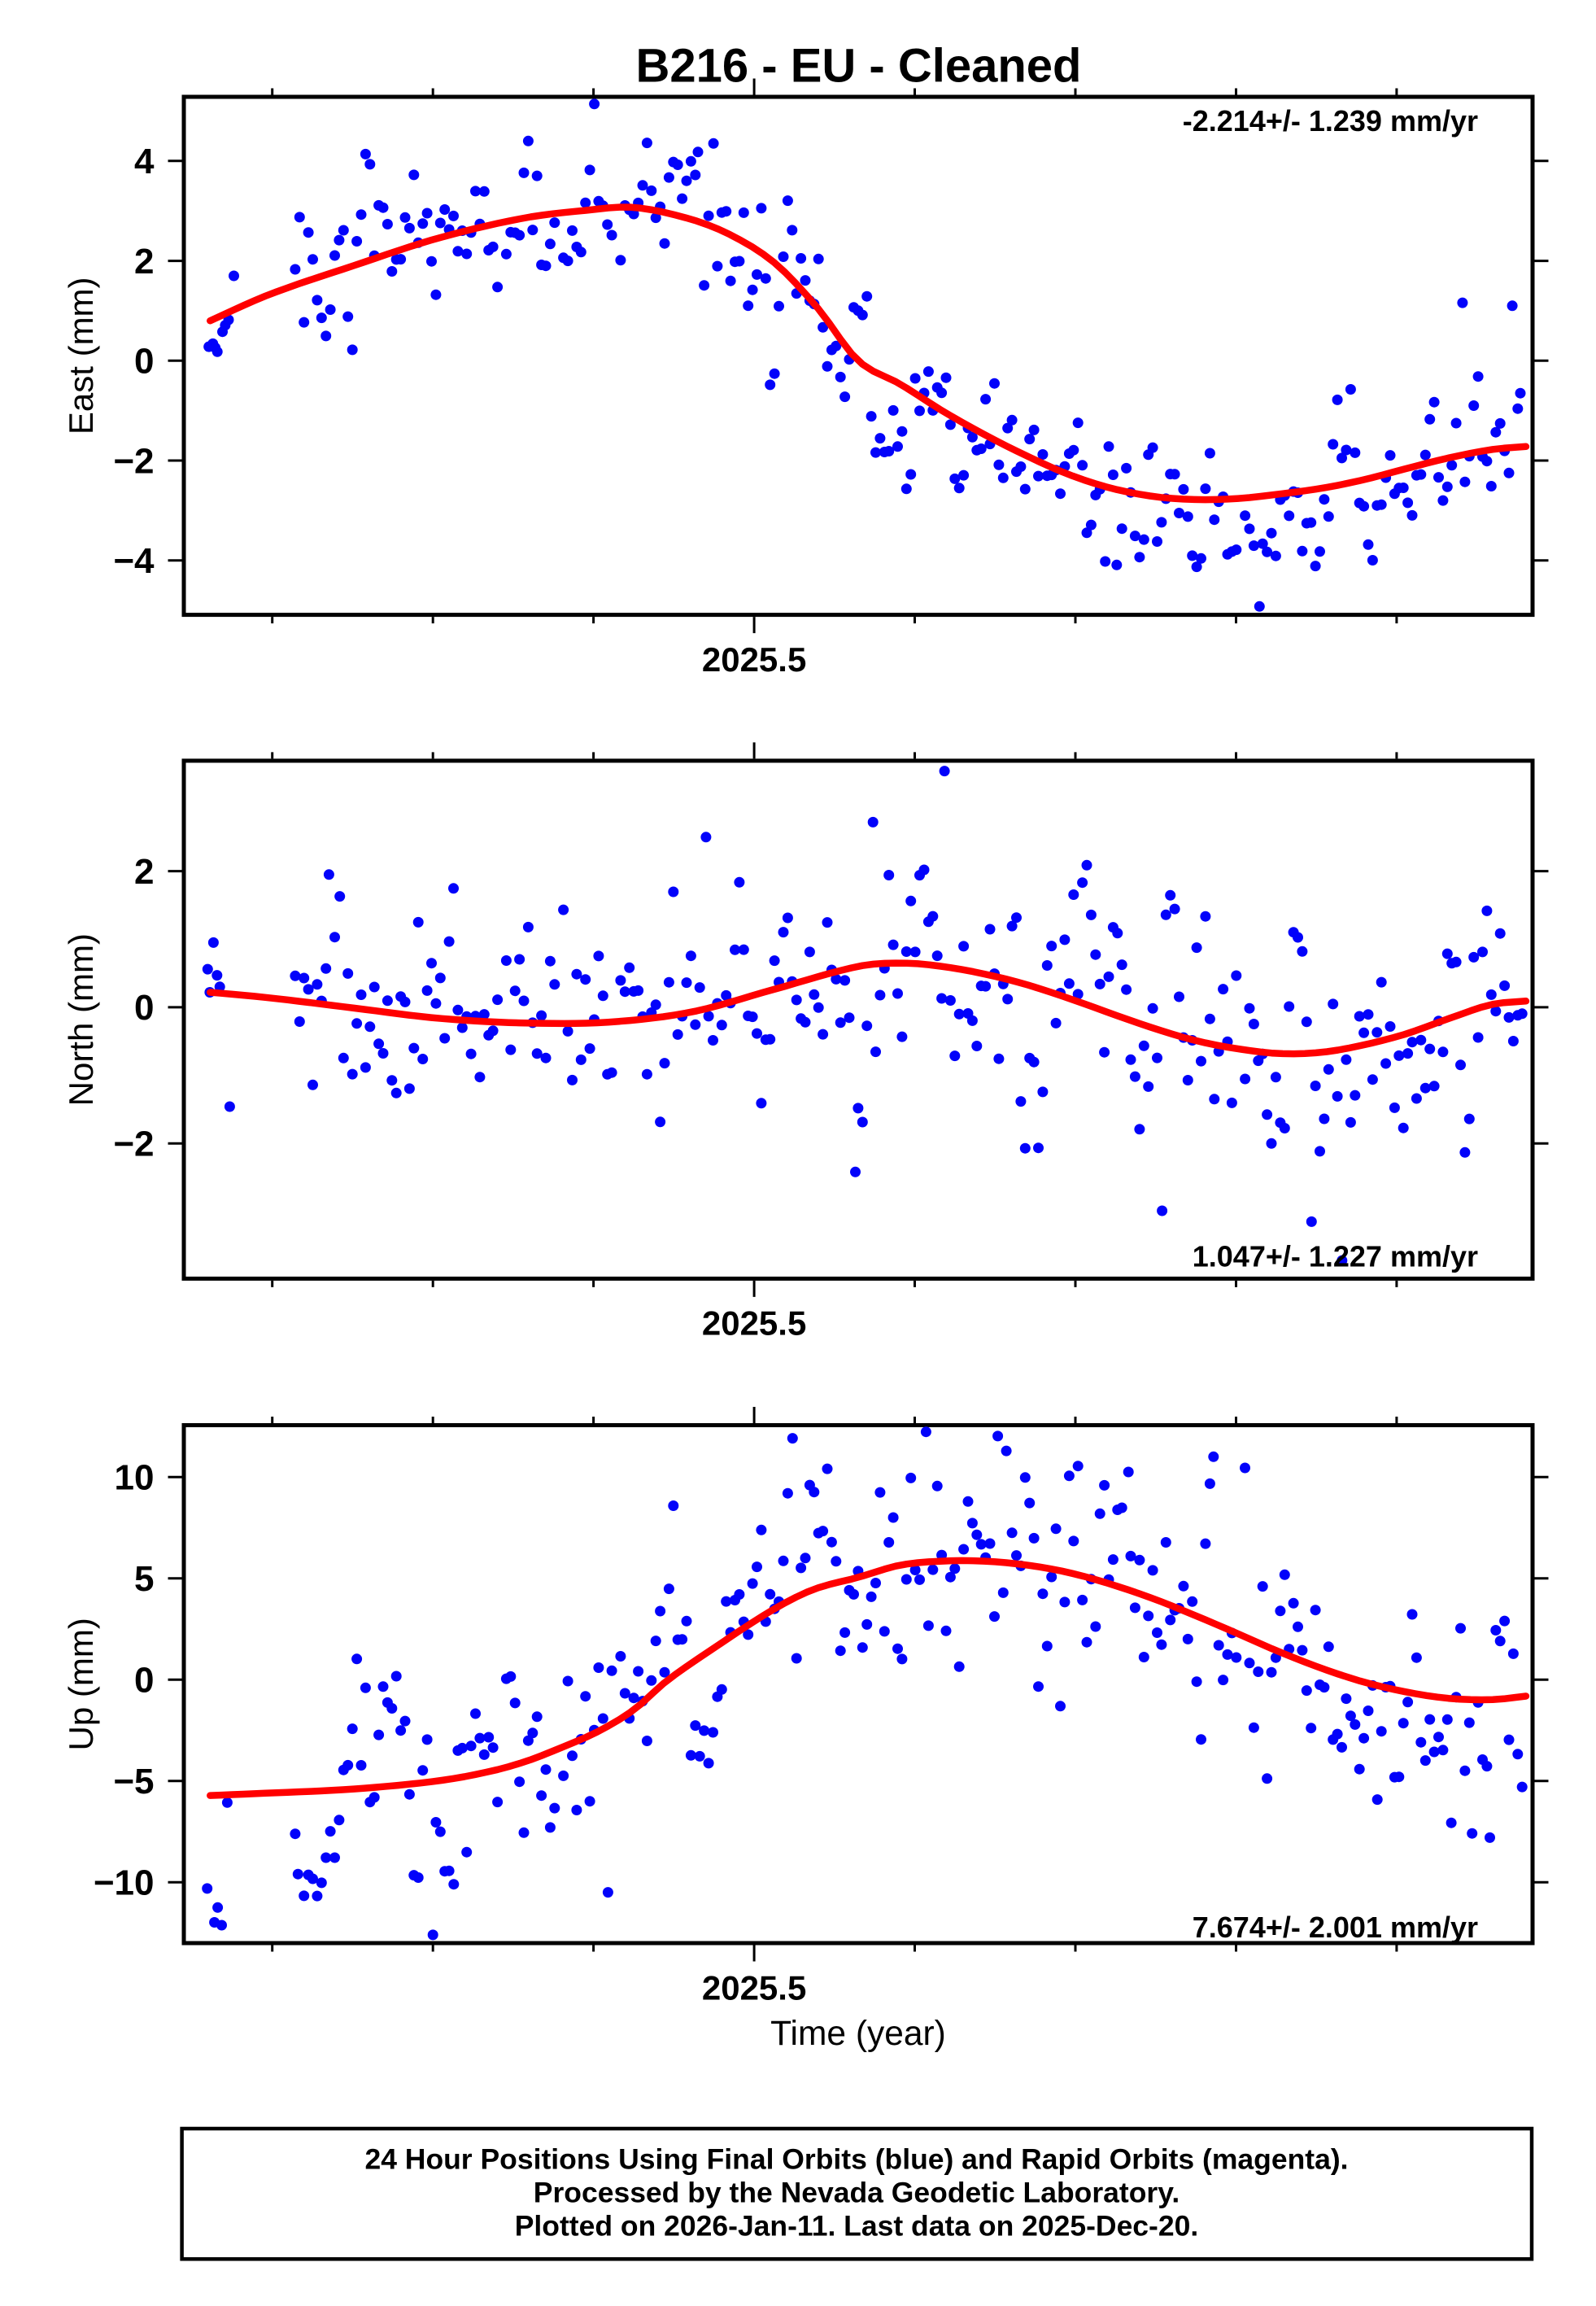 The image size is (1596, 2306). Describe the element at coordinates (858, 2034) in the screenshot. I see `svg-text: Time (year)` at that location.